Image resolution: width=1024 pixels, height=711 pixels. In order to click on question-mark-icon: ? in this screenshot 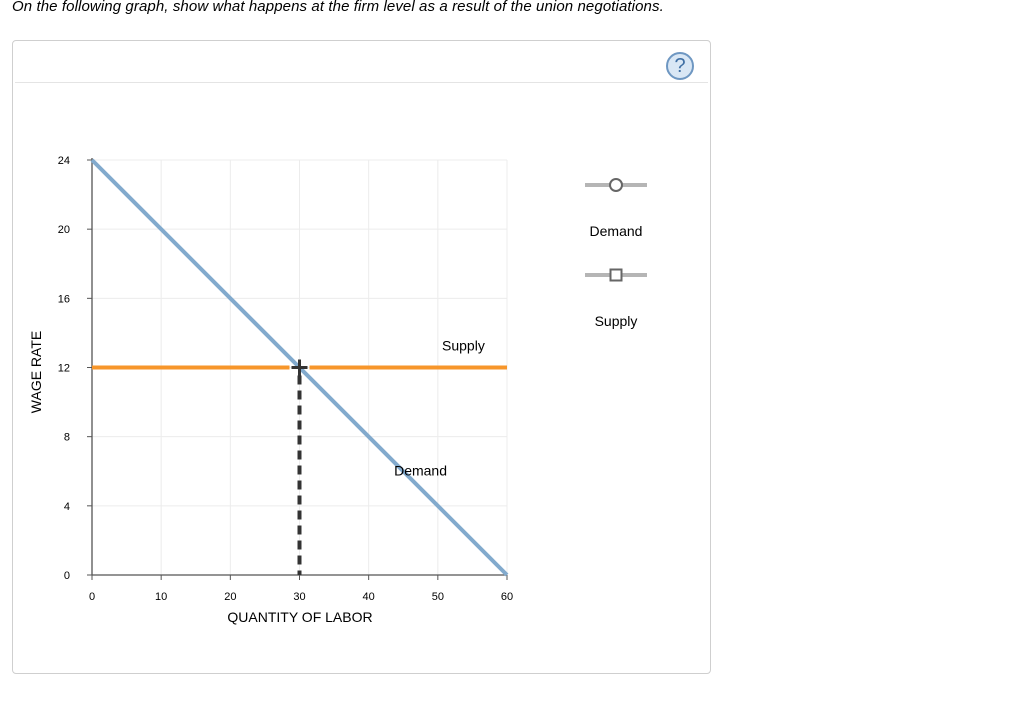, I will do `click(680, 66)`.